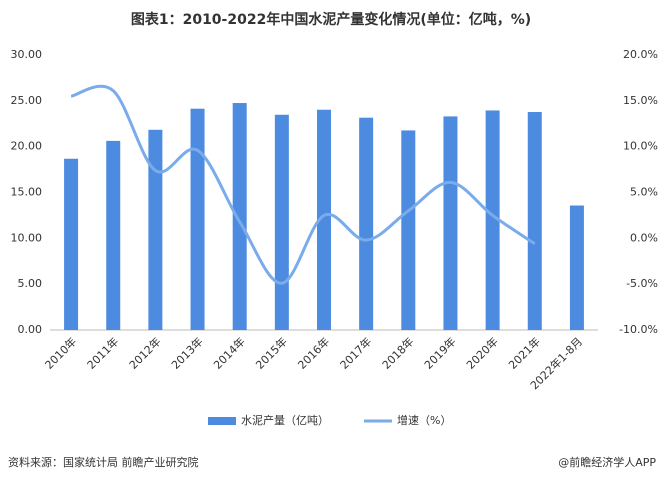 Image resolution: width=662 pixels, height=483 pixels. What do you see at coordinates (30, 329) in the screenshot?
I see `y-tick-label: 0.00` at bounding box center [30, 329].